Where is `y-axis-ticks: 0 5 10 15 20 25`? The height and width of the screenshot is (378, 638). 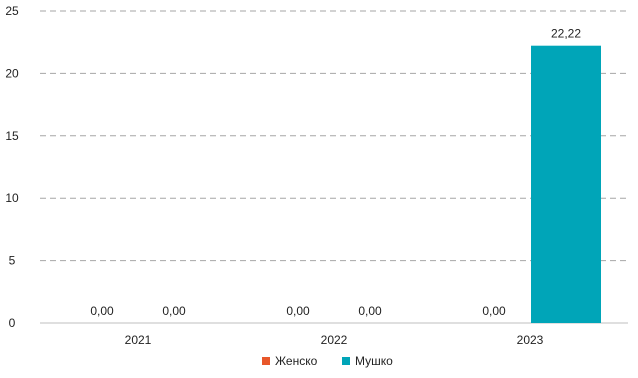
y-axis-ticks: 0 5 10 15 20 25 is located at coordinates (12, 167).